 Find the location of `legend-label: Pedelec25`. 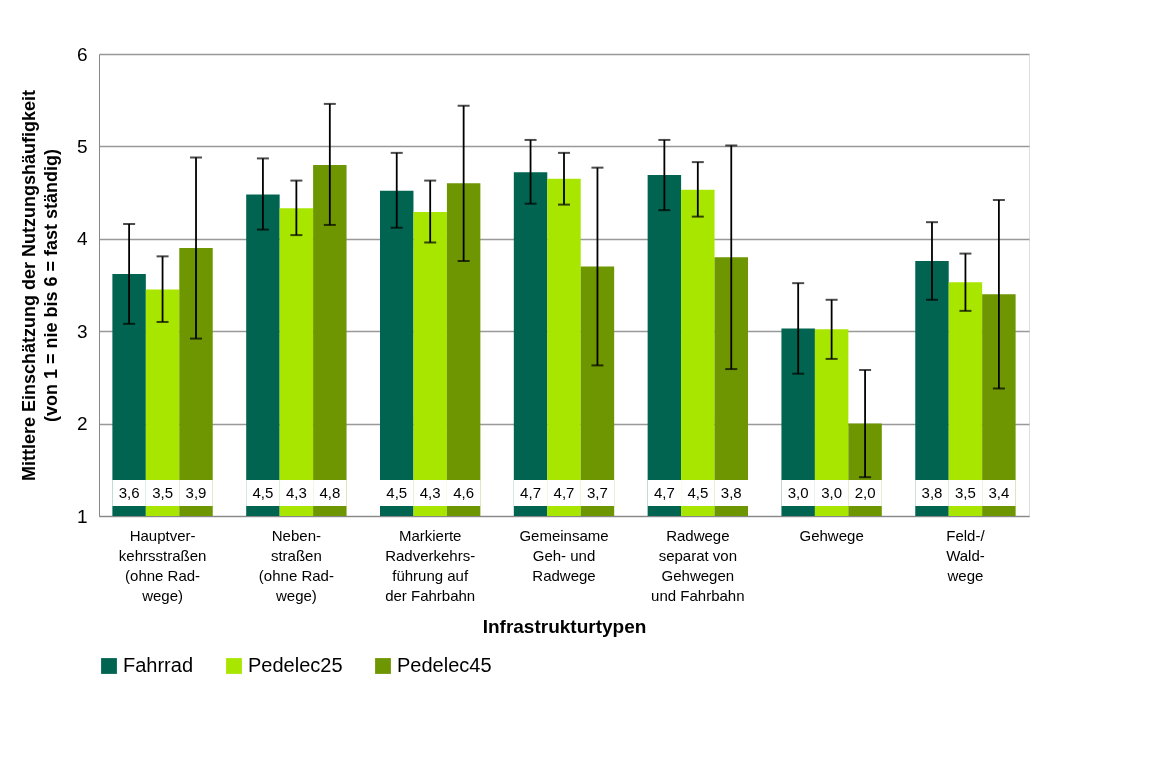

legend-label: Pedelec25 is located at coordinates (295, 665).